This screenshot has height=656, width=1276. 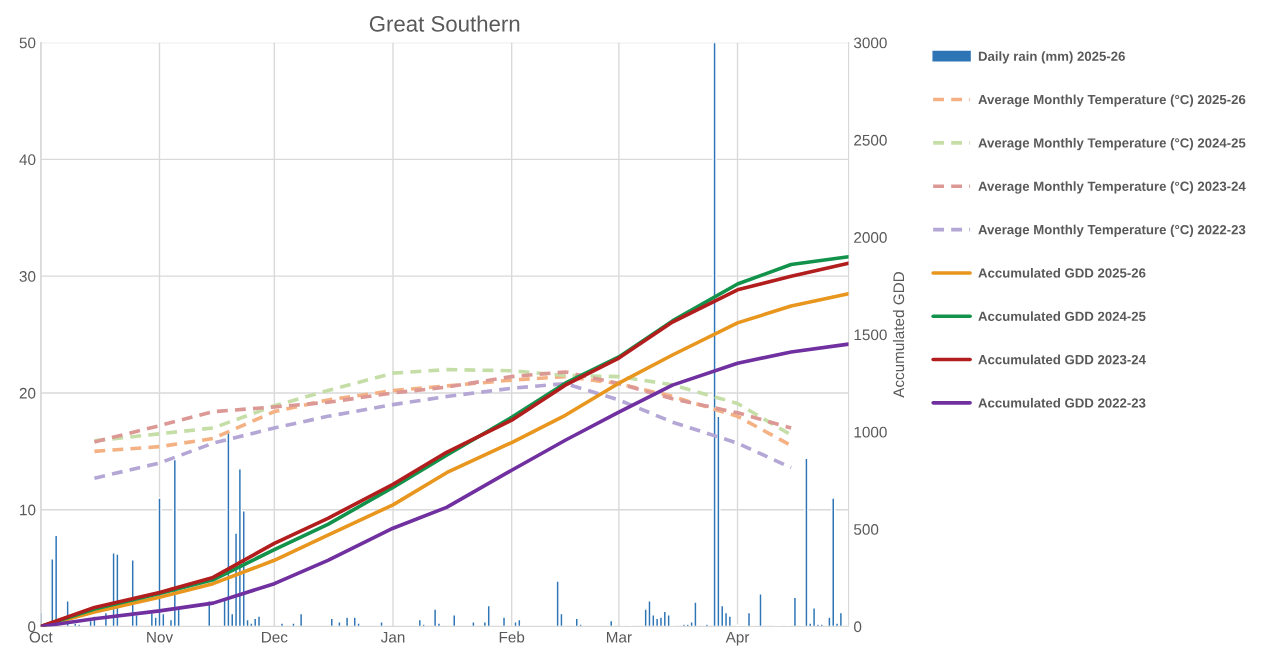 What do you see at coordinates (1112, 187) in the screenshot?
I see `legend-label: Average Monthly Temperature (°C) 2023-24` at bounding box center [1112, 187].